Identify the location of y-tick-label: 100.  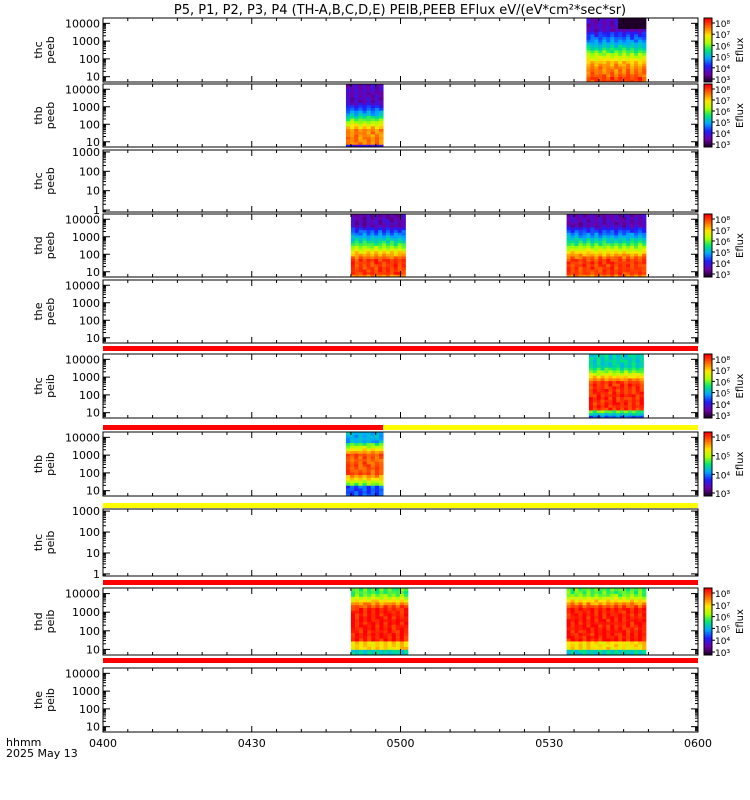
(89, 171).